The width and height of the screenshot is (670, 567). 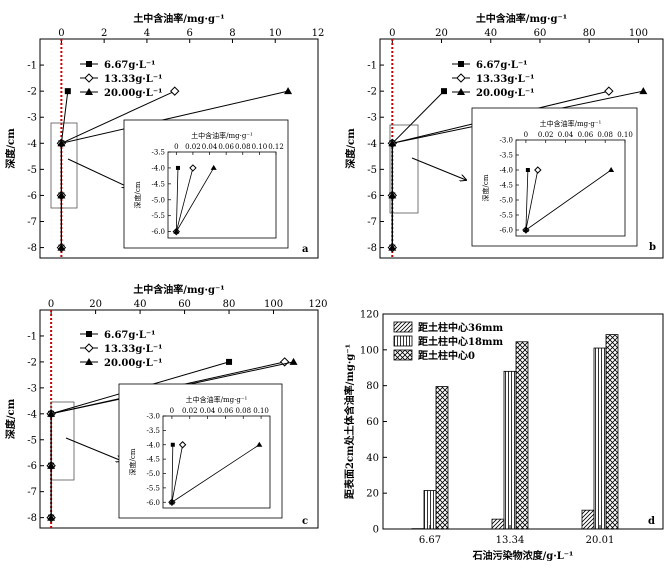 What do you see at coordinates (93, 449) in the screenshot?
I see `zoom-arrow` at bounding box center [93, 449].